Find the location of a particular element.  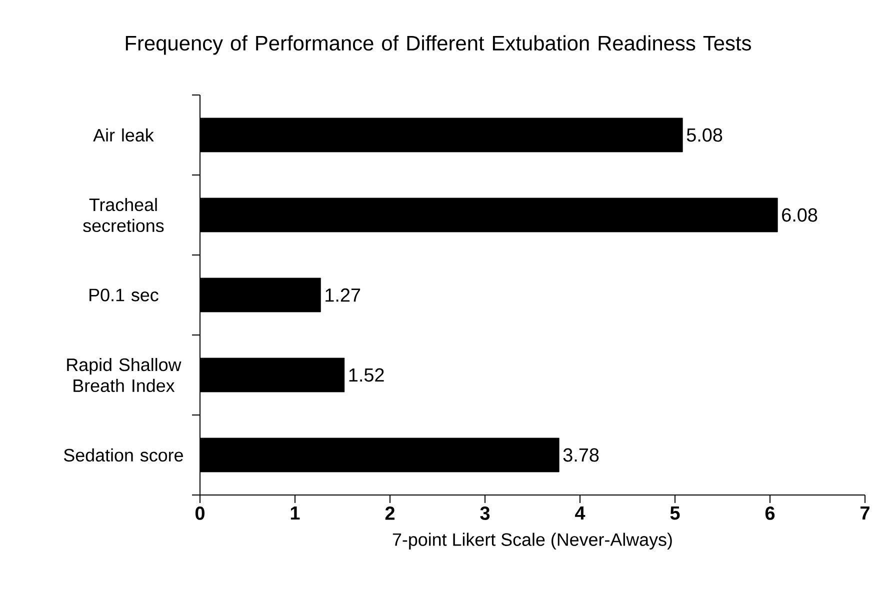

data-label: 1.52 is located at coordinates (366, 375).